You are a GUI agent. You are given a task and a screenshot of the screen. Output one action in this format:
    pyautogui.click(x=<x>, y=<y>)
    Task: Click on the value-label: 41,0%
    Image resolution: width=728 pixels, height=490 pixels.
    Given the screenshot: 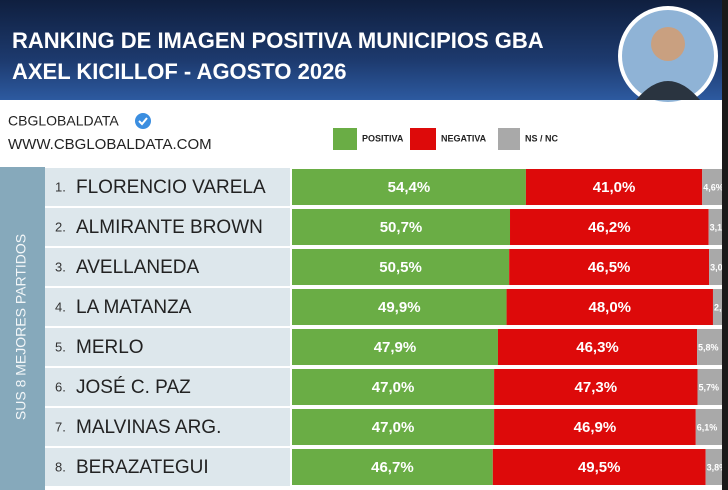 What is the action you would take?
    pyautogui.click(x=614, y=187)
    